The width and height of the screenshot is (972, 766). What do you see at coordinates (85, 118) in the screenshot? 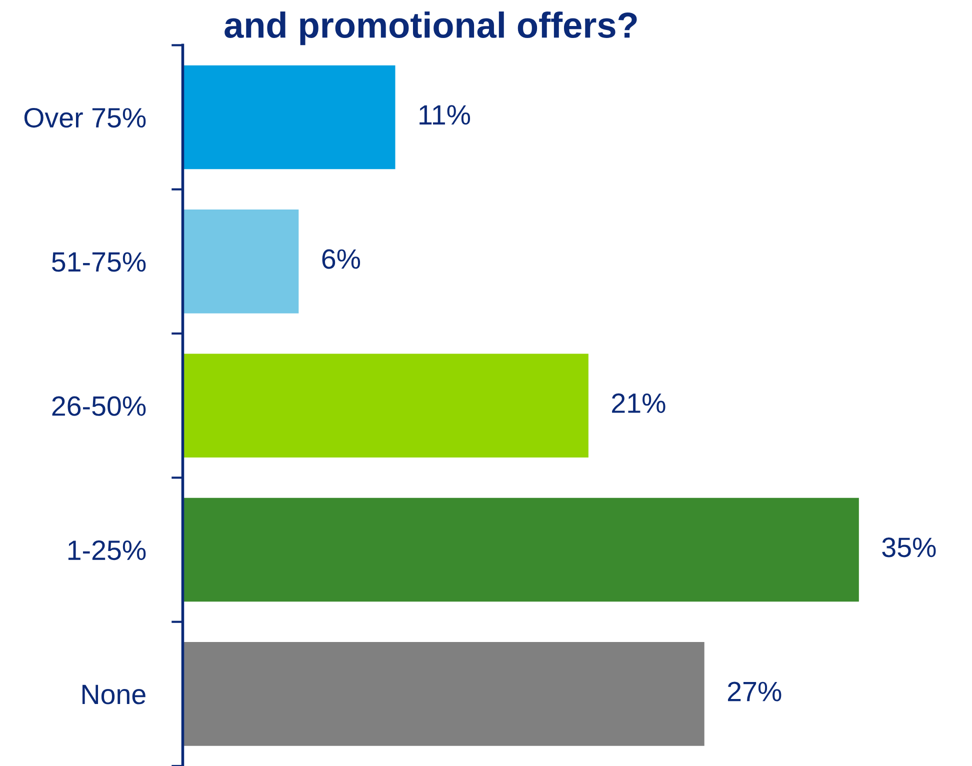
I see `y-tick-label: Over 75%` at bounding box center [85, 118].